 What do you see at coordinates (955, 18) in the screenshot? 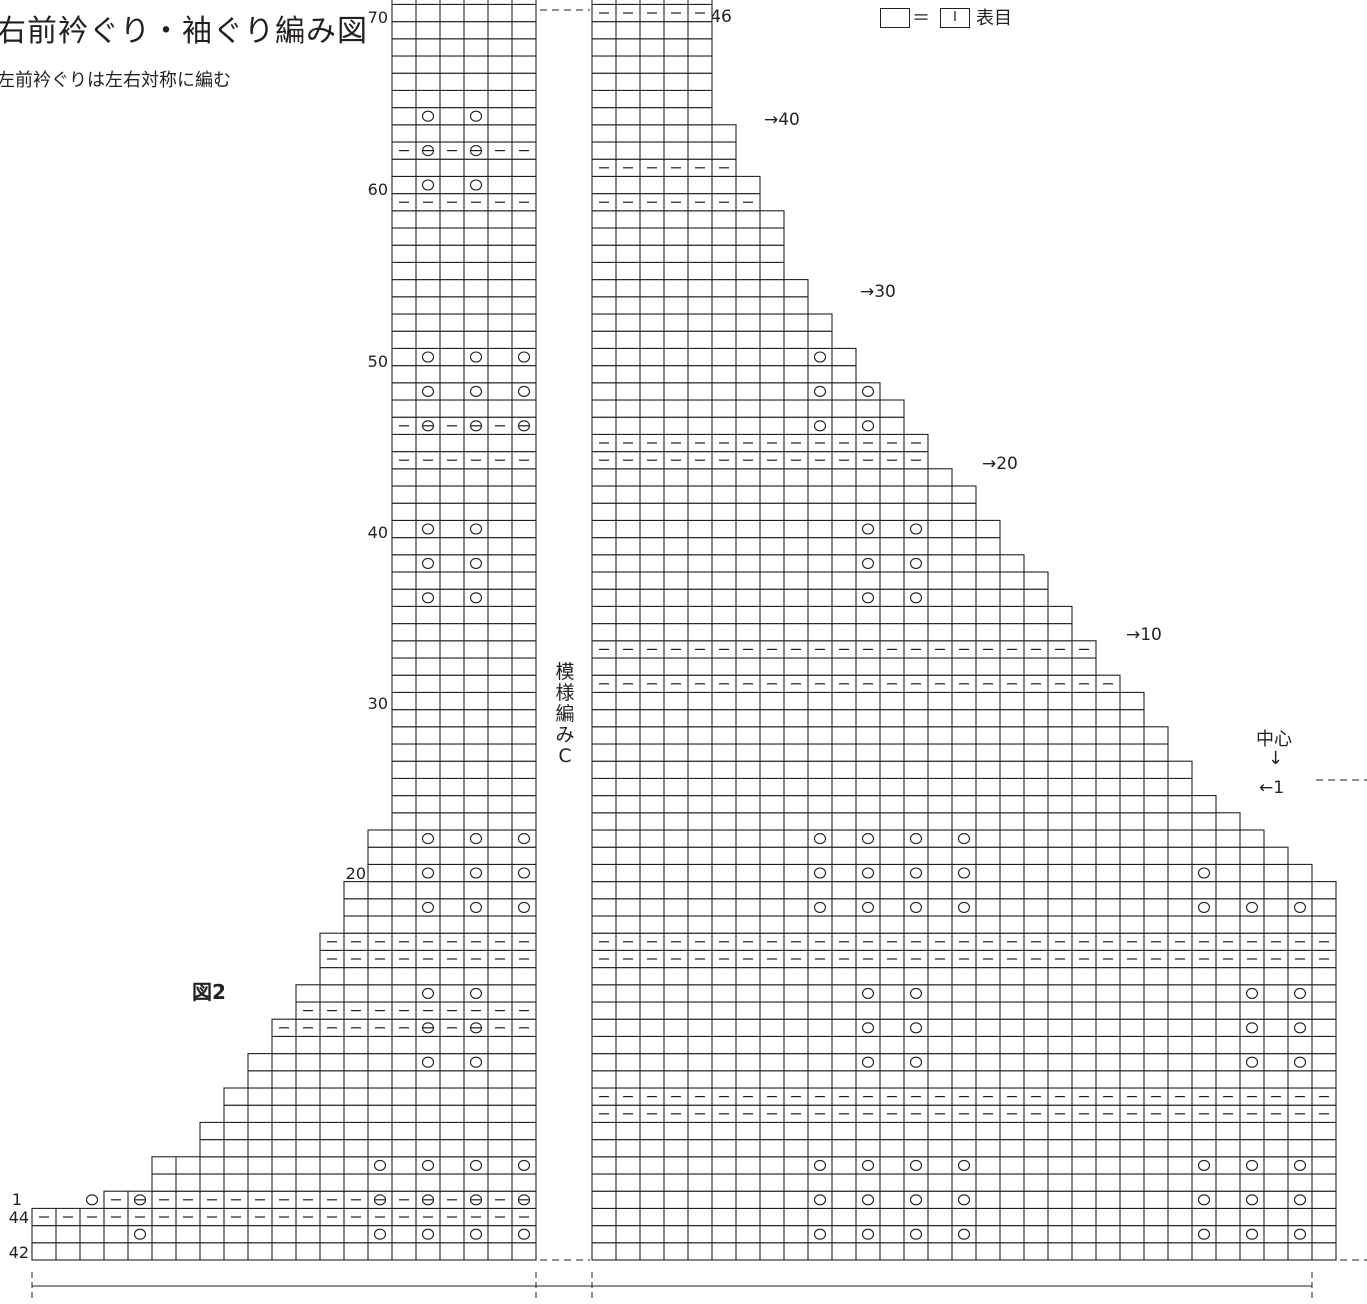
I see `legend-knit-cell: I` at bounding box center [955, 18].